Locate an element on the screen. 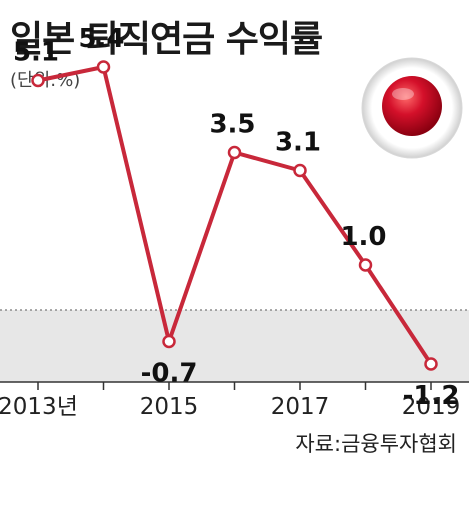 This screenshot has height=525, width=469. value-label-2014: 5.4 is located at coordinates (101, 39).